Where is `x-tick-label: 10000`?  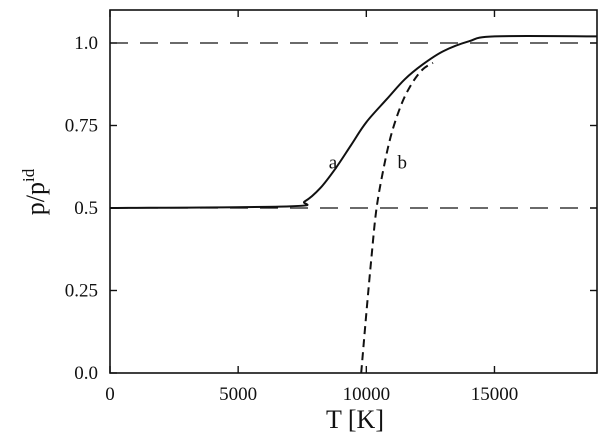 x-tick-label: 10000 is located at coordinates (367, 394).